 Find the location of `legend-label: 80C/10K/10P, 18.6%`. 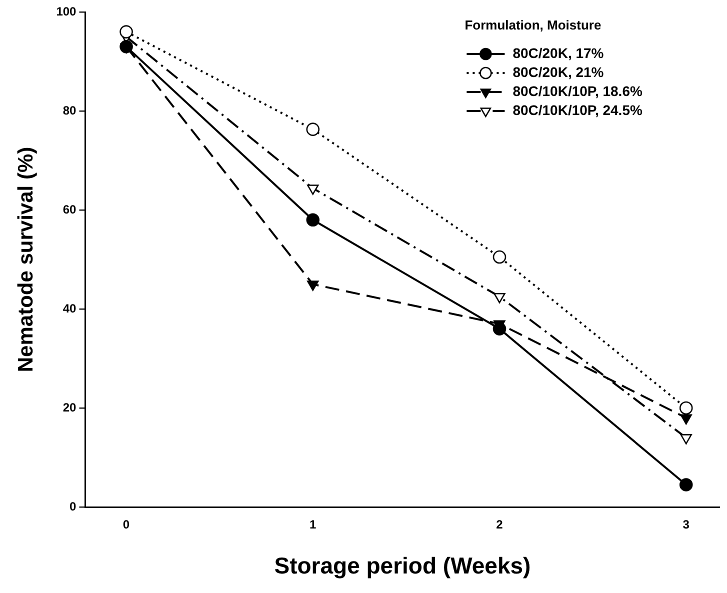

legend-label: 80C/10K/10P, 18.6% is located at coordinates (577, 90).